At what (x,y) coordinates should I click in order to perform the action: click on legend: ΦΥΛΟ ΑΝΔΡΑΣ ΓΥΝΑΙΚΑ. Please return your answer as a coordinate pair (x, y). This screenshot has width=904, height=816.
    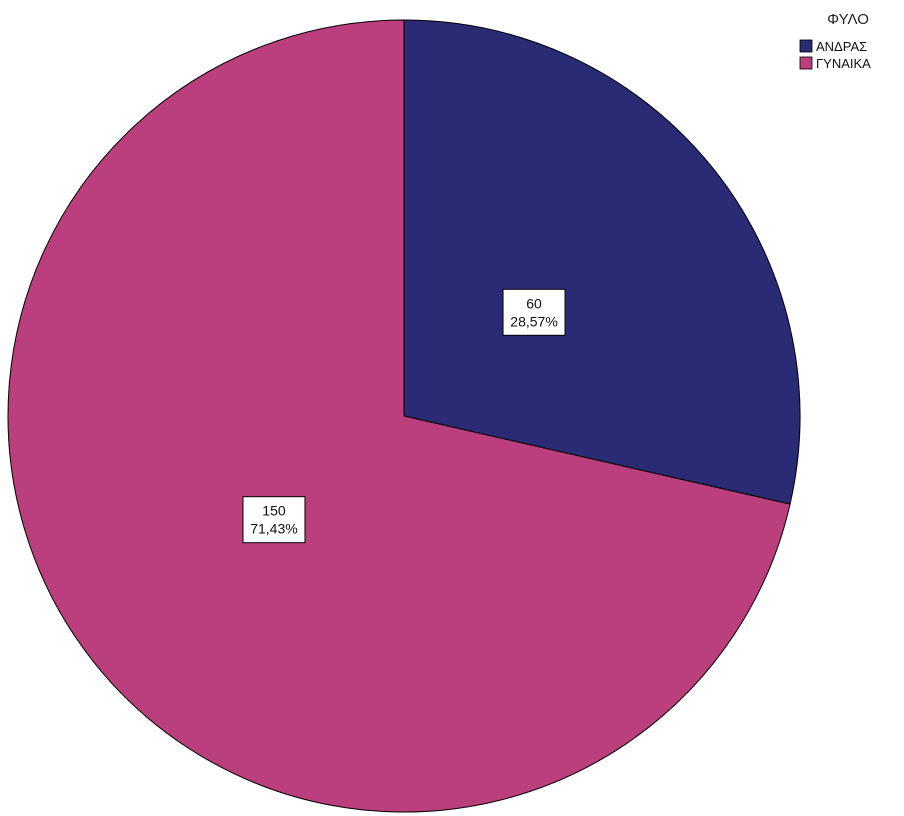
    Looking at the image, I should click on (835, 41).